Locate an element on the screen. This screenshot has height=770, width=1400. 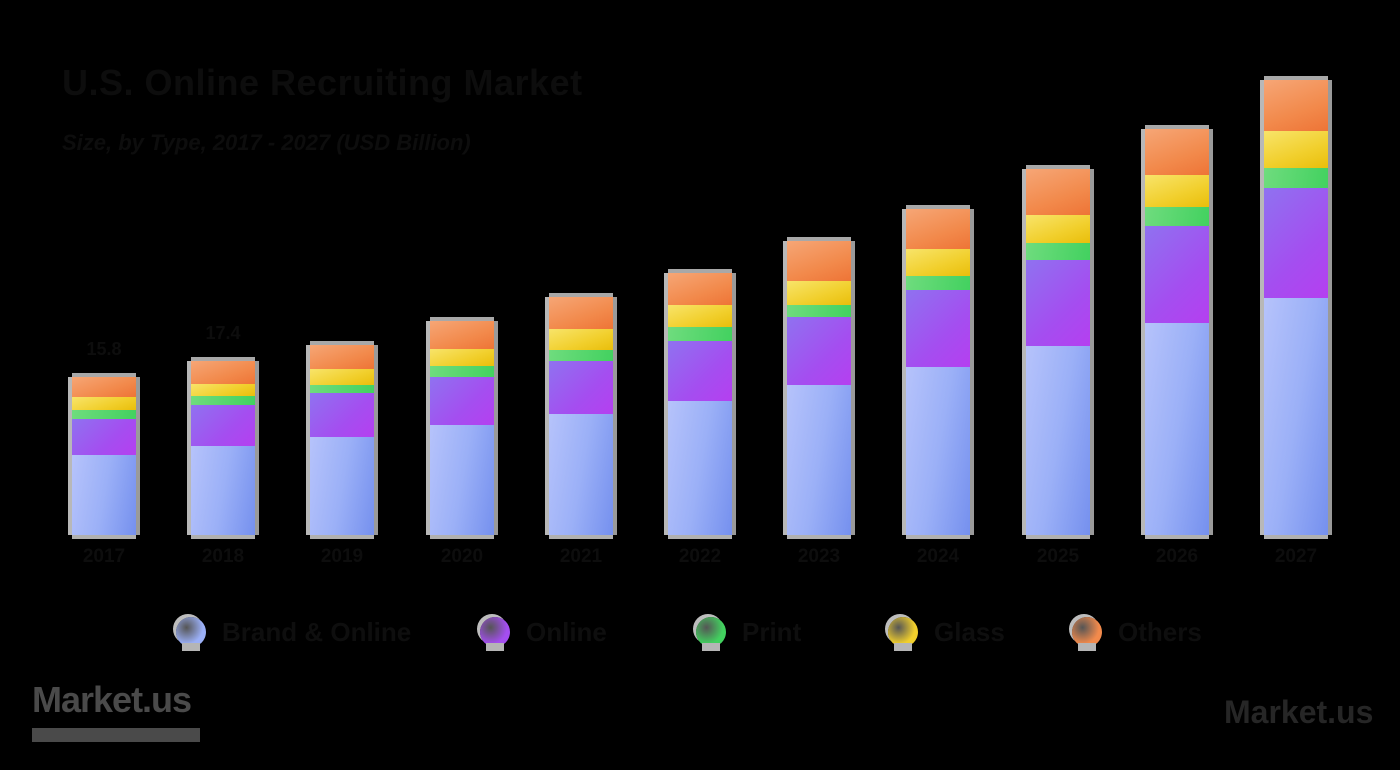
legend-item: Brand & Online is located at coordinates (293, 632).